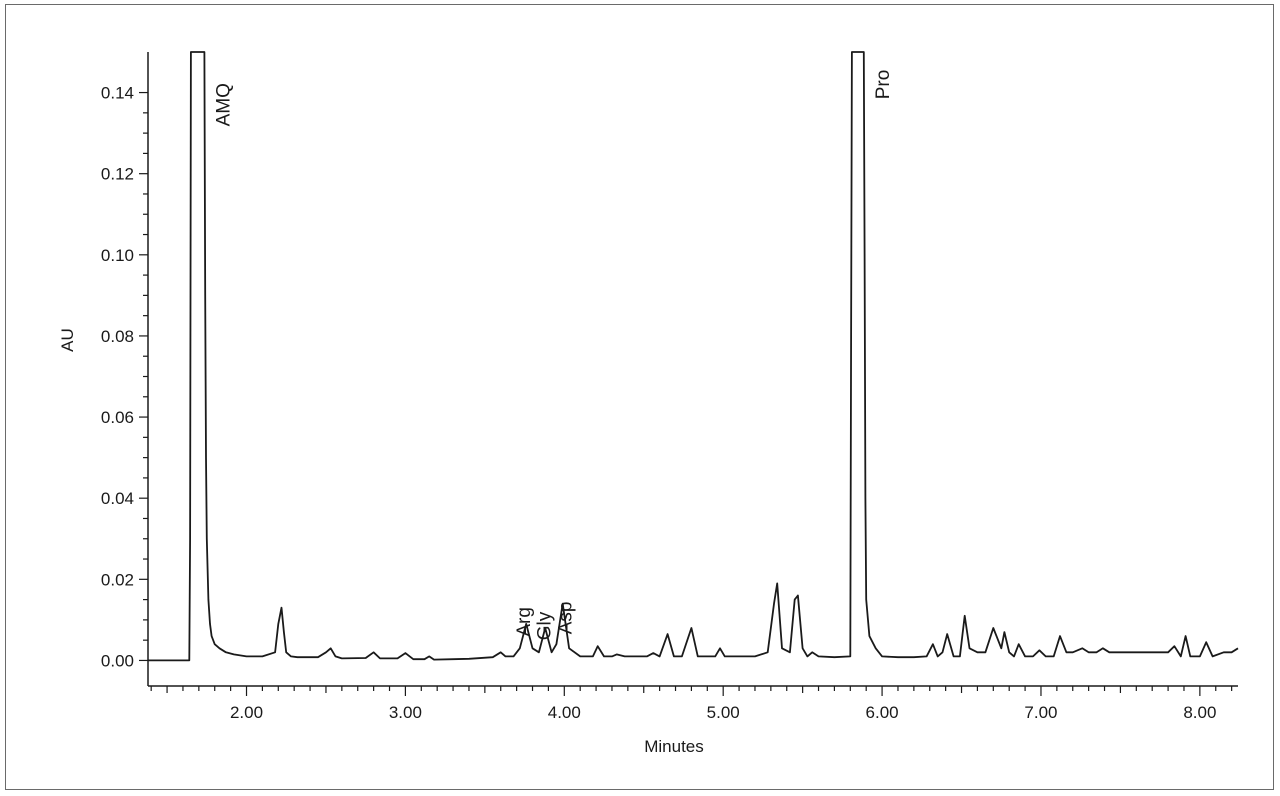 The height and width of the screenshot is (796, 1280). Describe the element at coordinates (117, 498) in the screenshot. I see `y-tick-label: 0.04` at that location.